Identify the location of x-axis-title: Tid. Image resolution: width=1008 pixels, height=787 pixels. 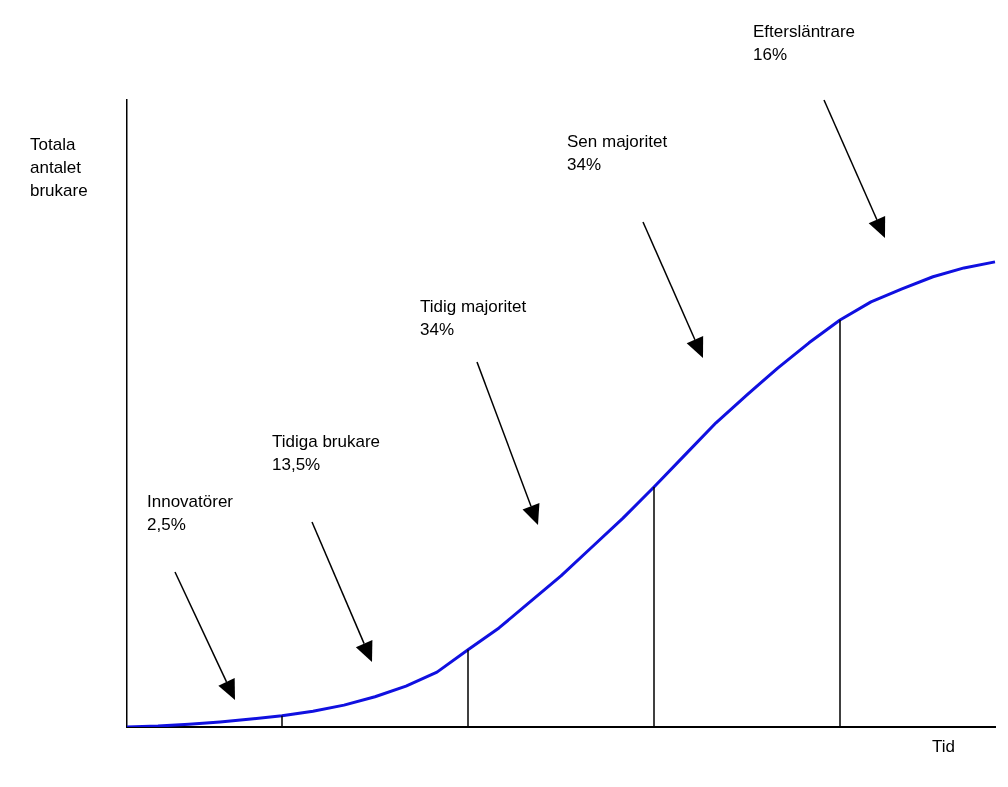
(943, 747).